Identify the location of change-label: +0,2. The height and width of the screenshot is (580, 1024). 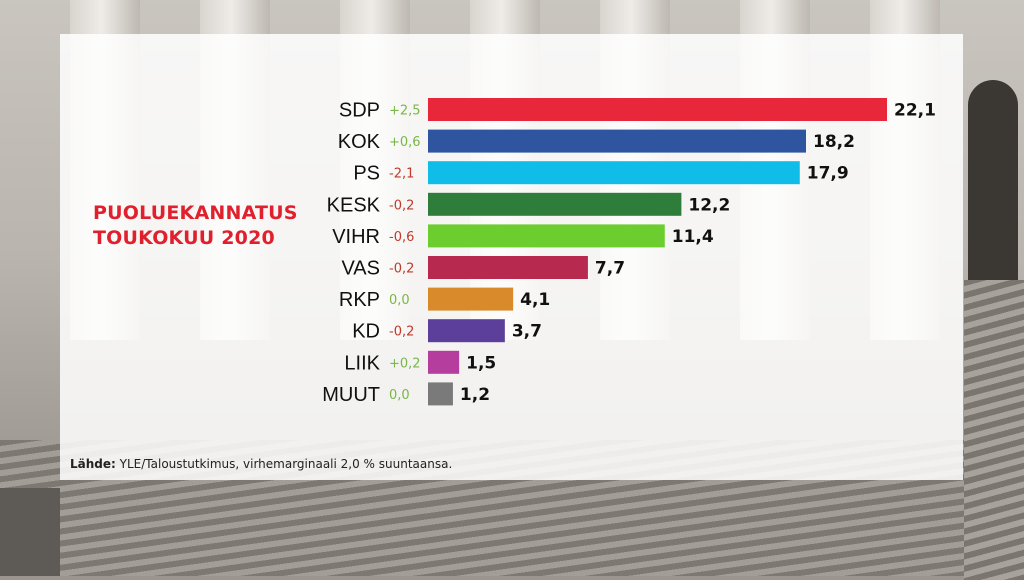
(405, 363).